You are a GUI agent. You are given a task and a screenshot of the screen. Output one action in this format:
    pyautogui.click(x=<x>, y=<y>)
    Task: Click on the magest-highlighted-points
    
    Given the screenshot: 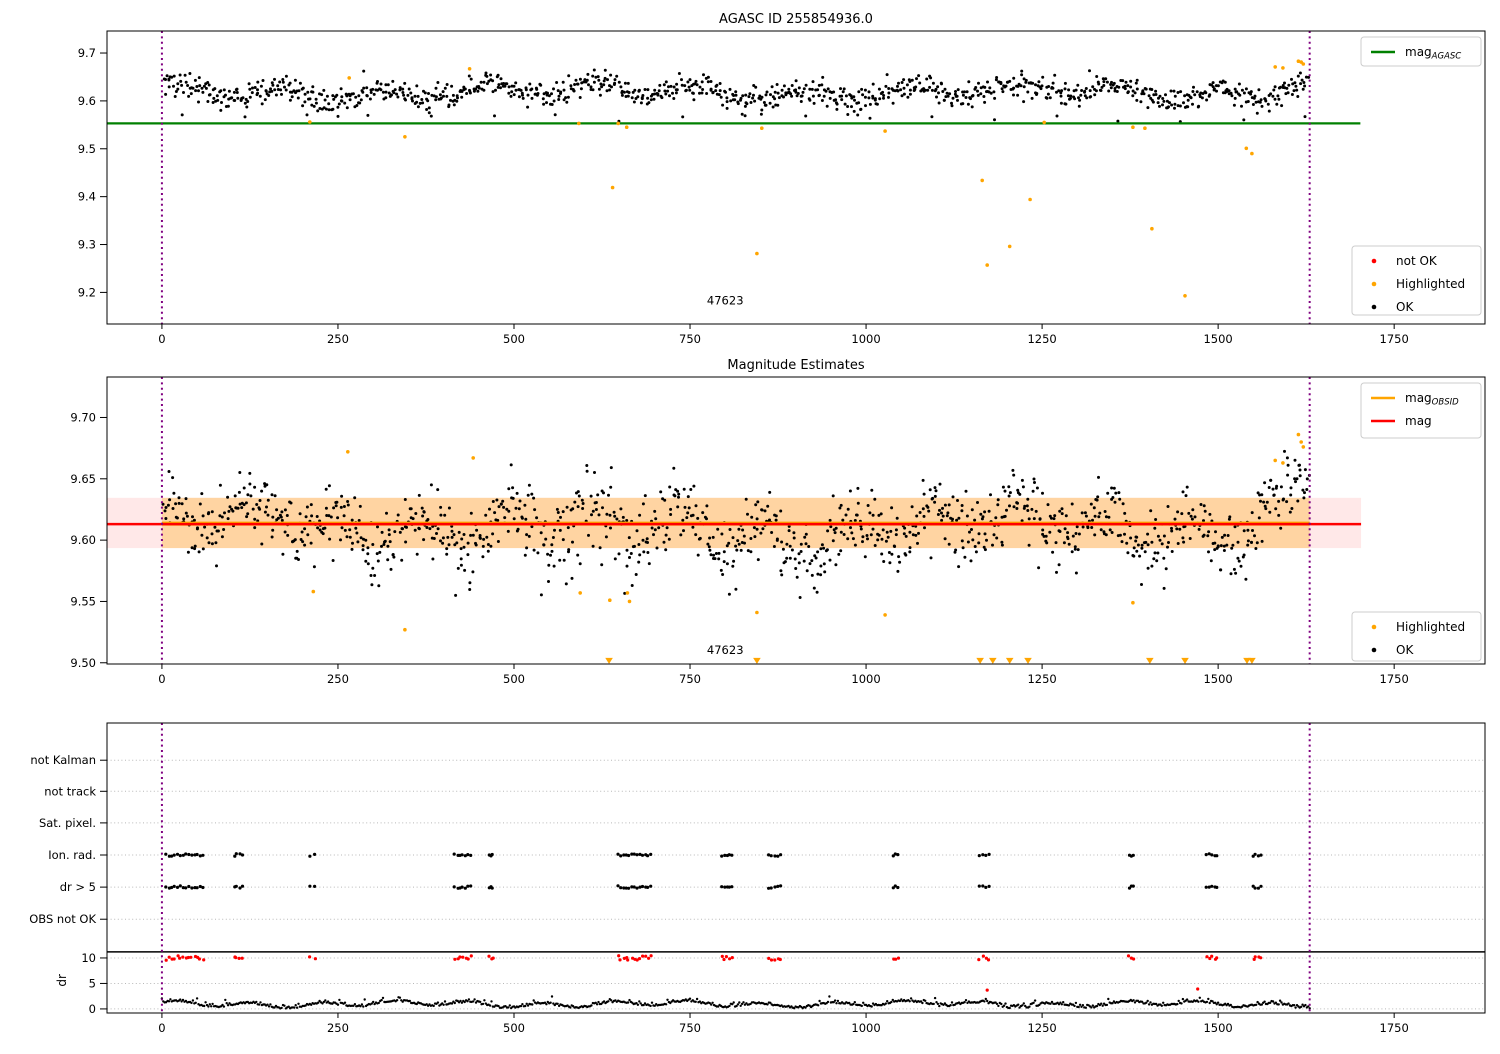 What is the action you would take?
    pyautogui.click(x=808, y=532)
    